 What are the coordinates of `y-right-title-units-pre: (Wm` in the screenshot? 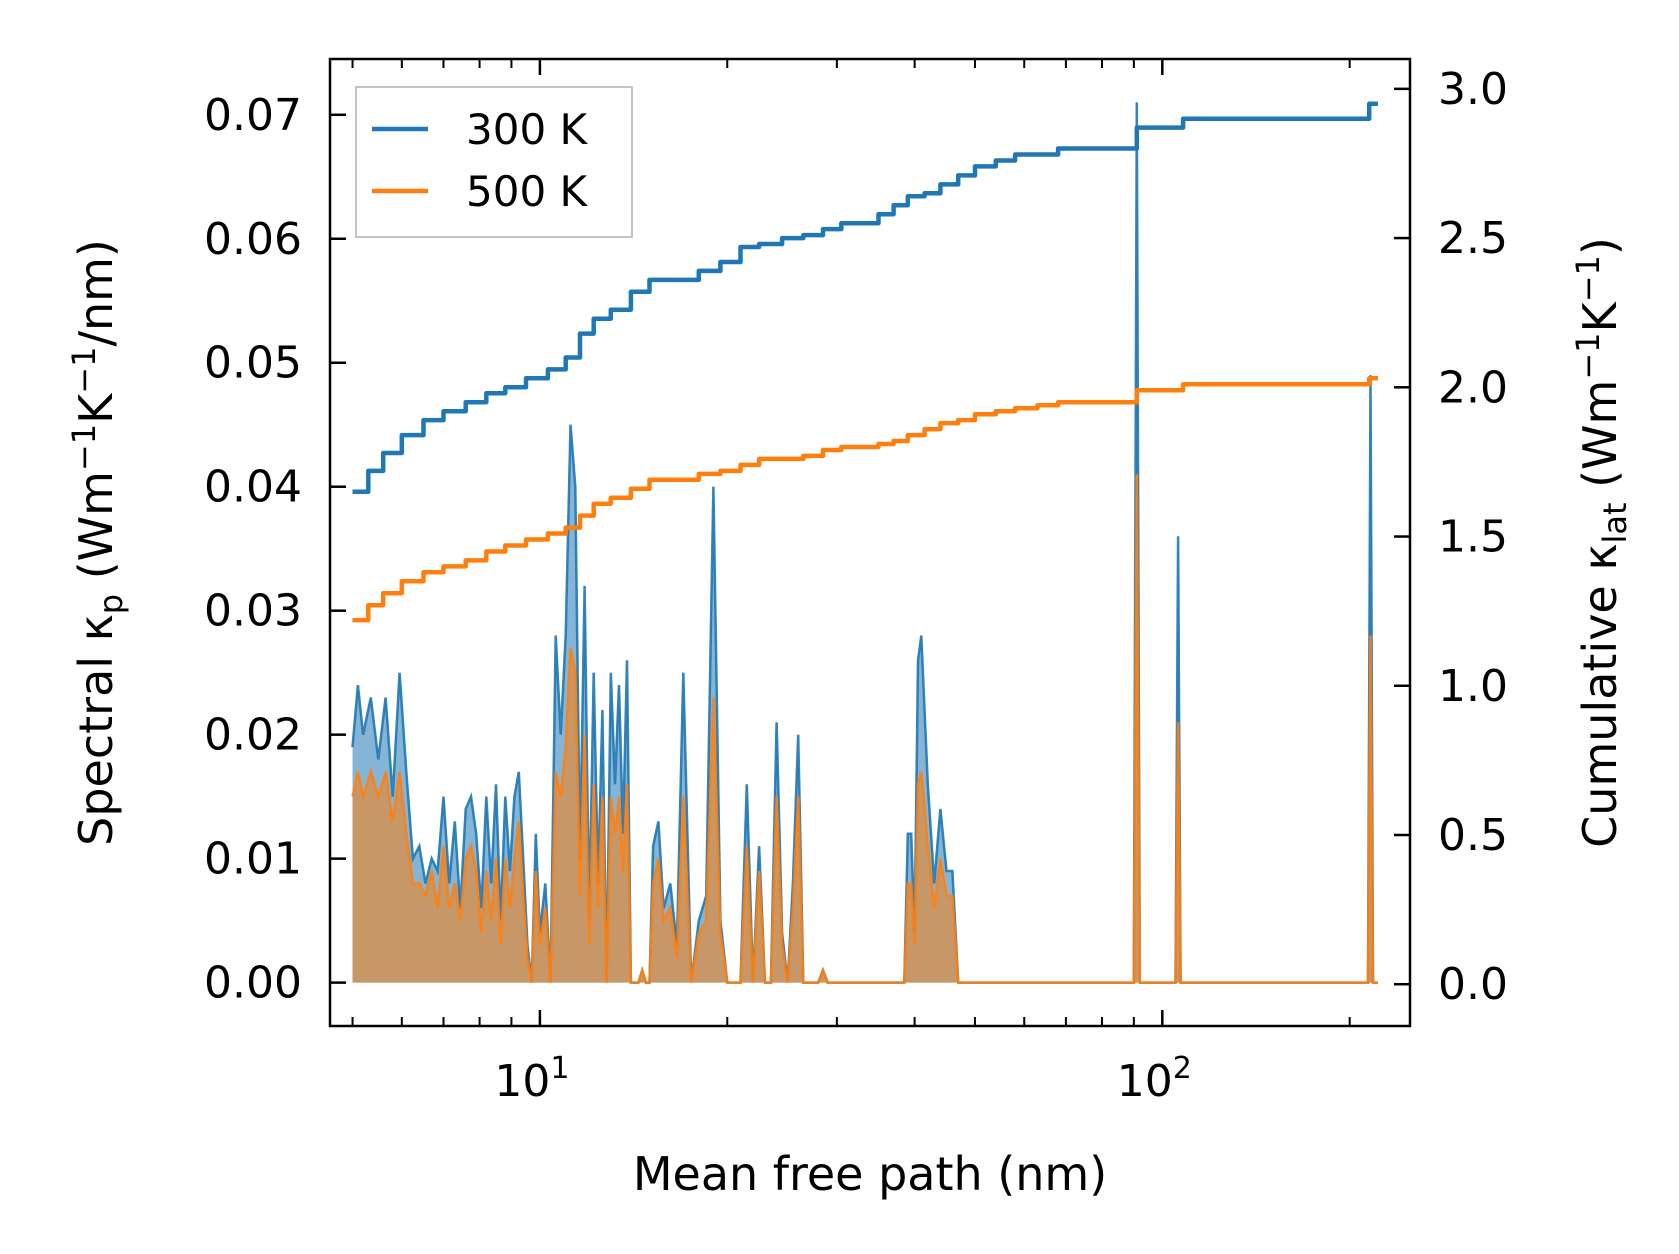 It's located at (1600, 441).